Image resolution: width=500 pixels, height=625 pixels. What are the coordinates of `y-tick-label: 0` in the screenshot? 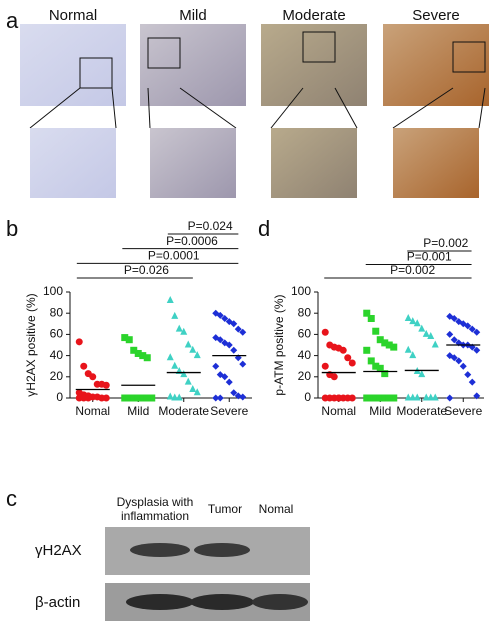 It's located at (59, 397).